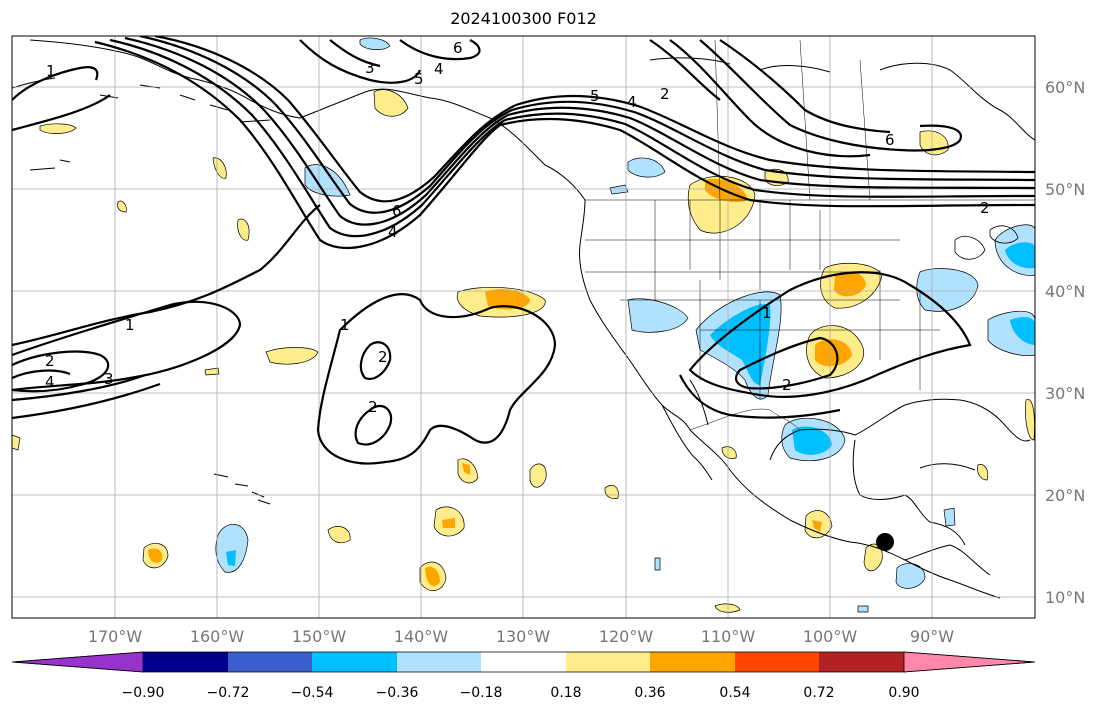  Describe the element at coordinates (932, 636) in the screenshot. I see `lon-label: 90°W` at that location.